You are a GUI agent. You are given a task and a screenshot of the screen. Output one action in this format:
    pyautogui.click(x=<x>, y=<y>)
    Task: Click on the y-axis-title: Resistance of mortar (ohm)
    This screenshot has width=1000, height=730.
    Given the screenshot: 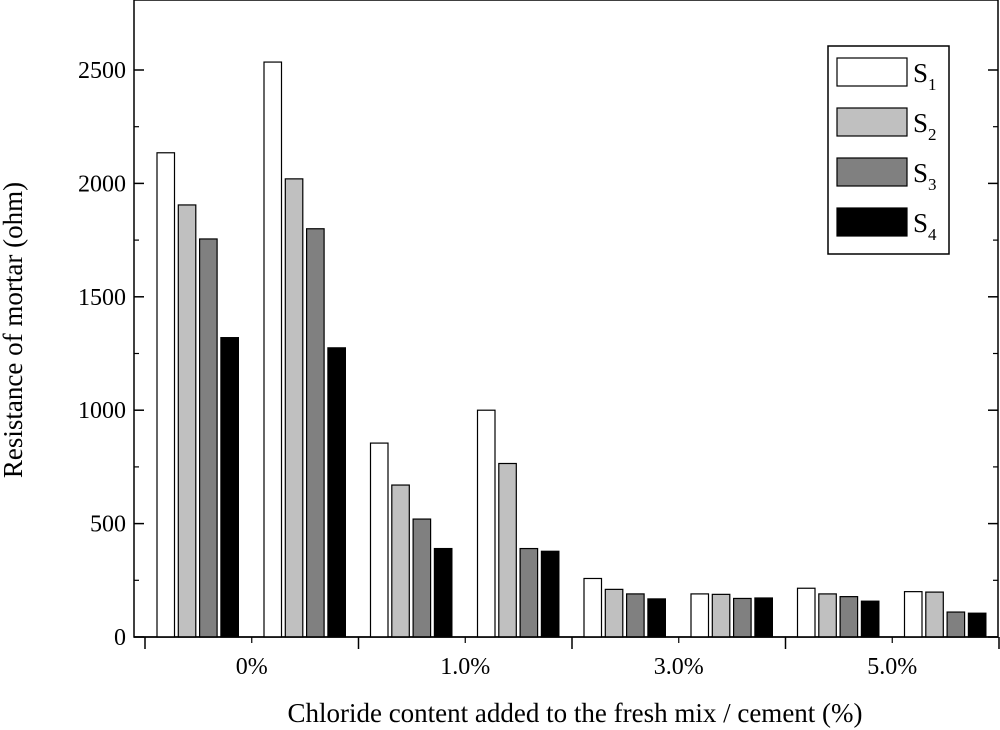 What is the action you would take?
    pyautogui.click(x=14, y=330)
    